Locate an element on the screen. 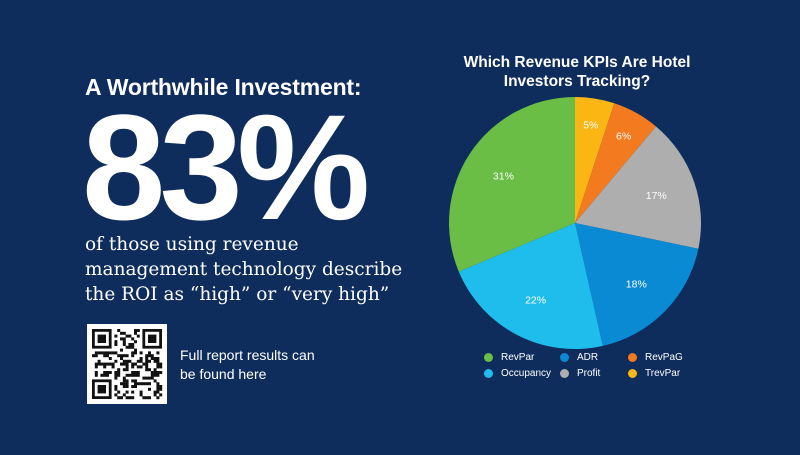 This screenshot has width=800, height=455. chart-legend: RevPar ADR RevPaG Occupancy Profit TrevPar is located at coordinates (594, 365).